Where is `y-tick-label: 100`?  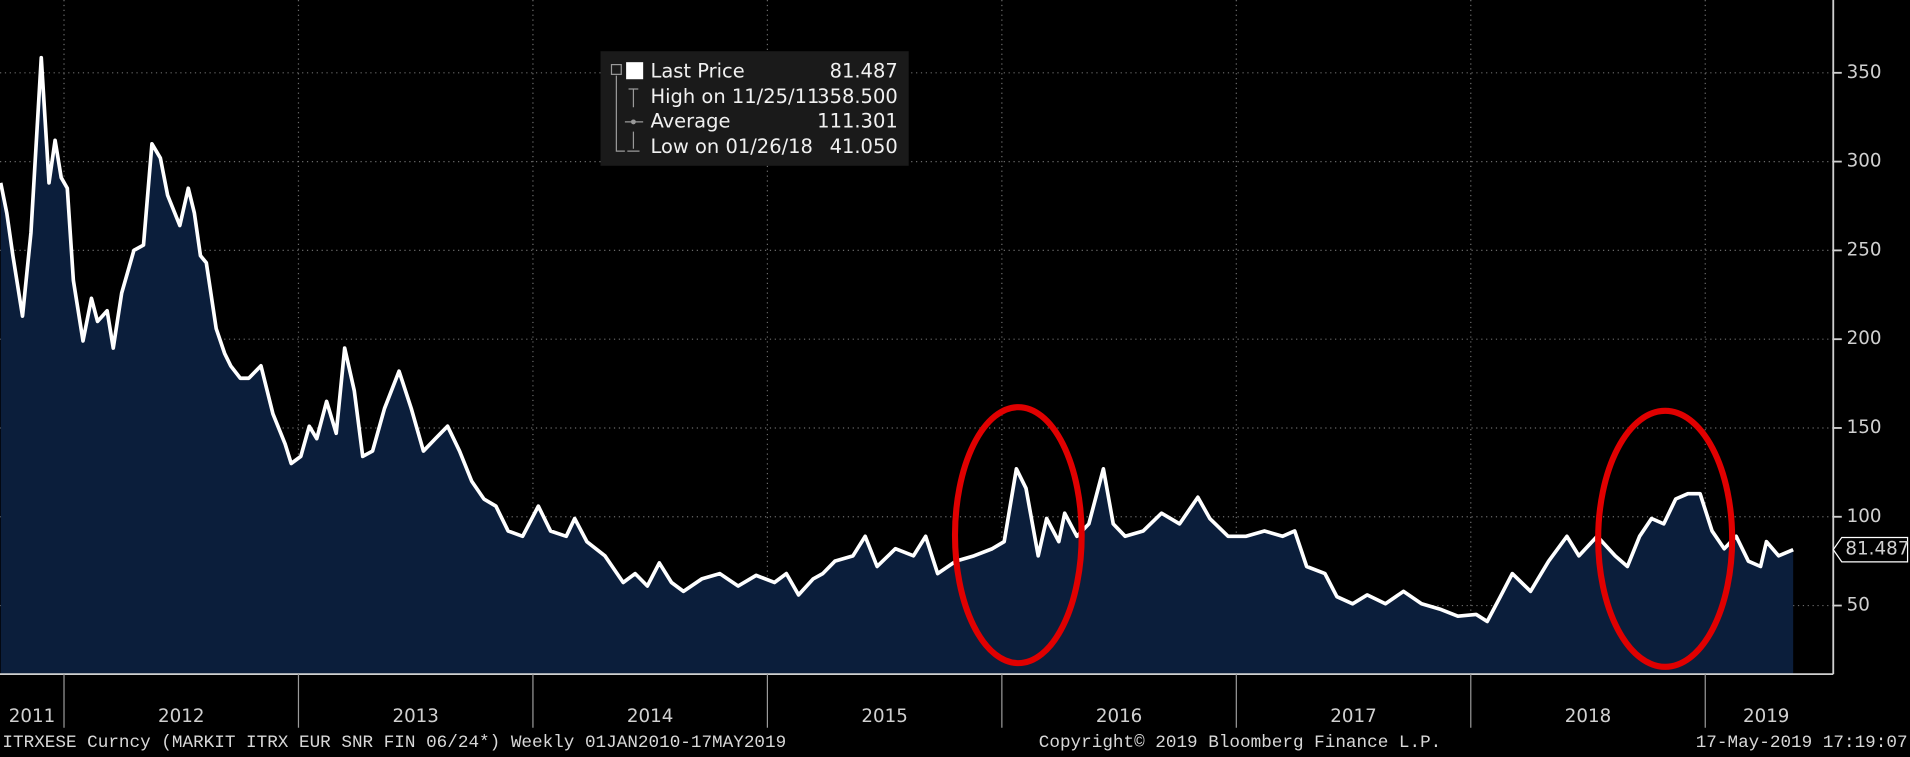 y-tick-label: 100 is located at coordinates (1864, 516).